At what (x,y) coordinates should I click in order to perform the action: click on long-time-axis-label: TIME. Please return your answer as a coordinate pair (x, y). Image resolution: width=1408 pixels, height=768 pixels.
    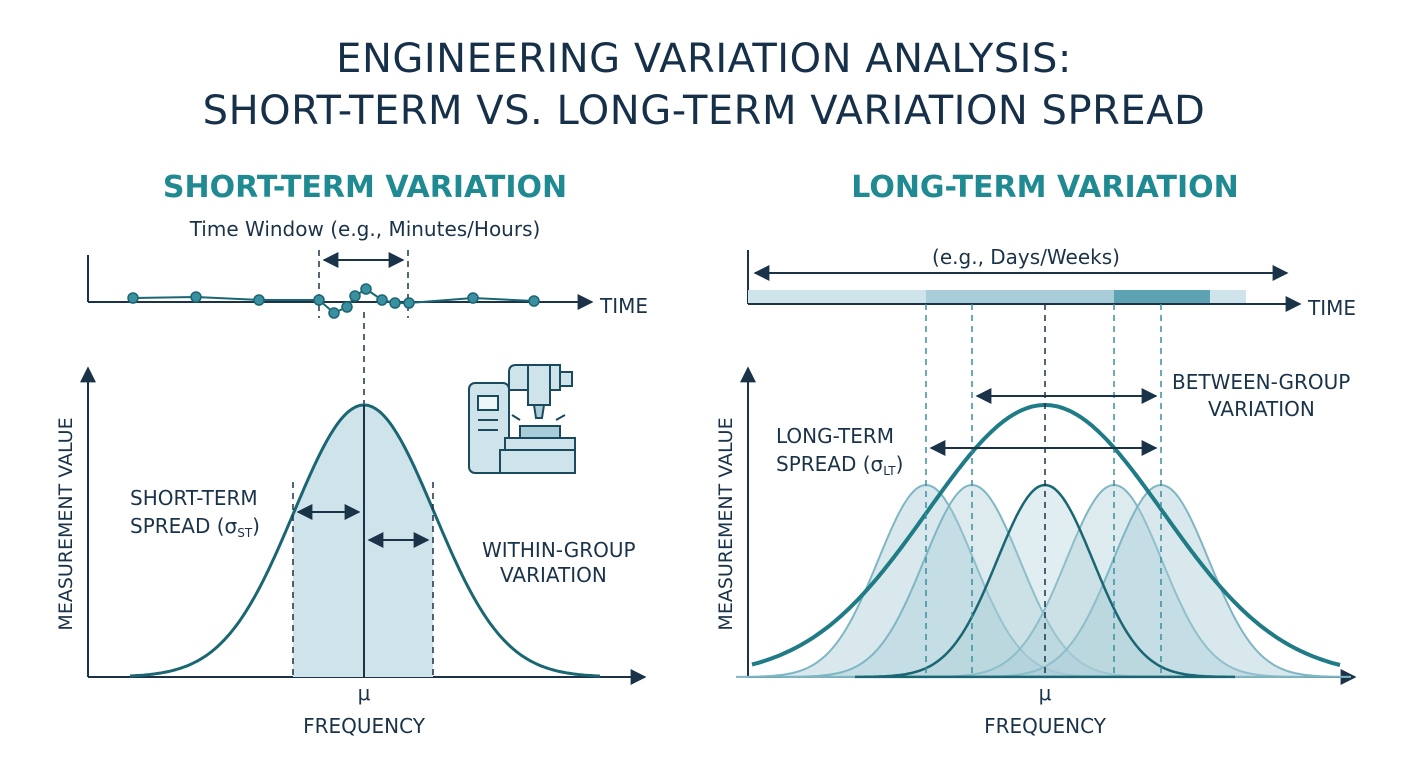
    Looking at the image, I should click on (1331, 308).